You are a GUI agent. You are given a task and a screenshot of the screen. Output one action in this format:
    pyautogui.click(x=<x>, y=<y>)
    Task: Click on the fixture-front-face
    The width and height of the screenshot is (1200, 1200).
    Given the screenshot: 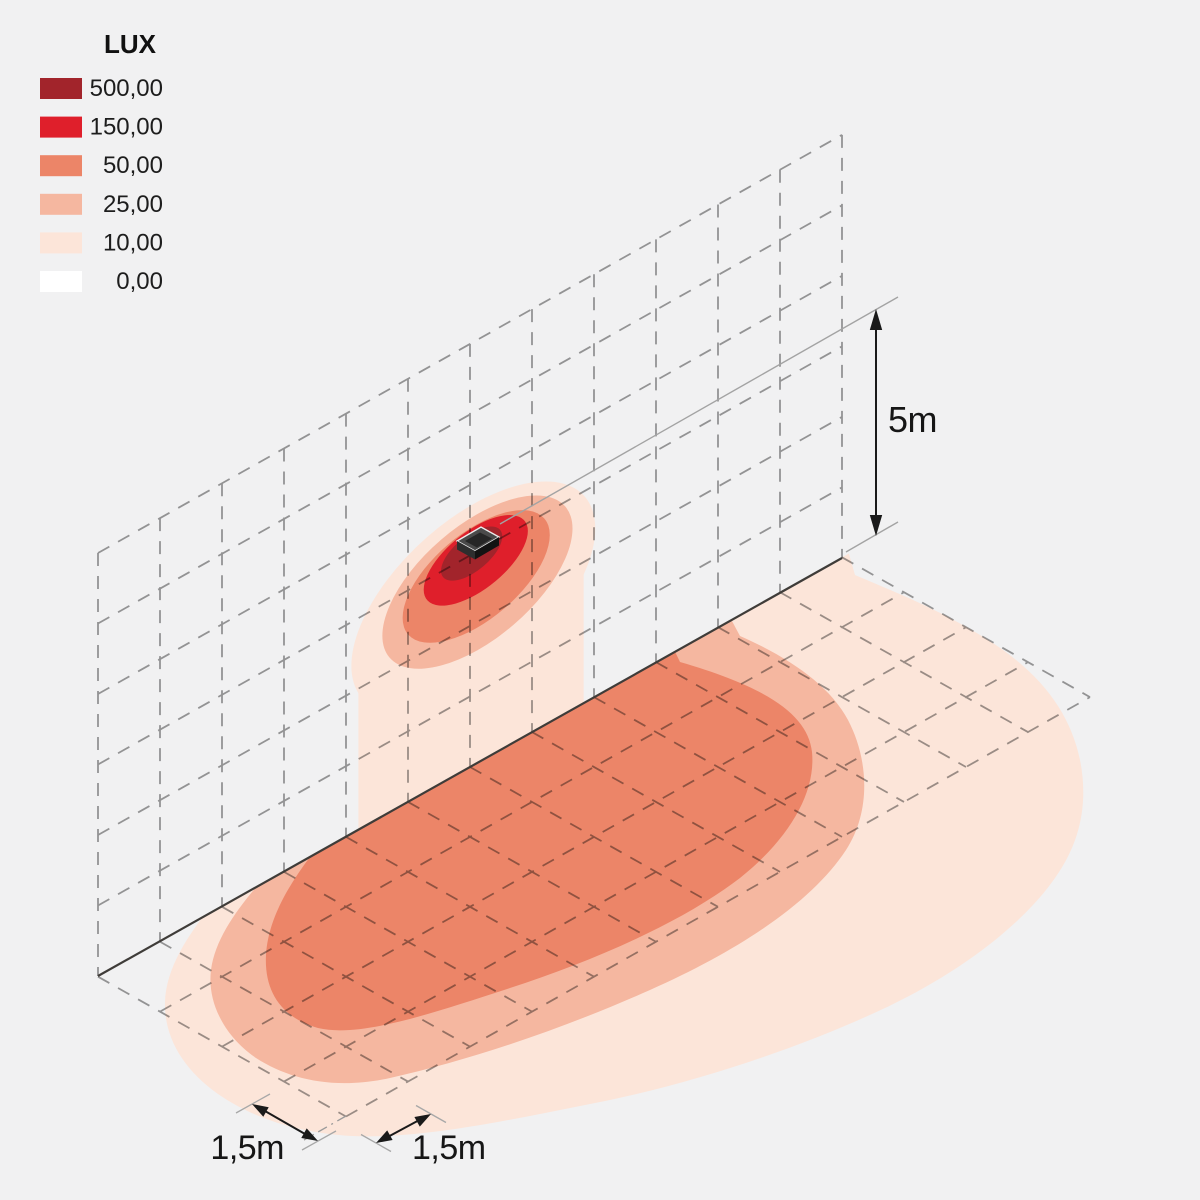 What is the action you would take?
    pyautogui.click(x=487, y=548)
    